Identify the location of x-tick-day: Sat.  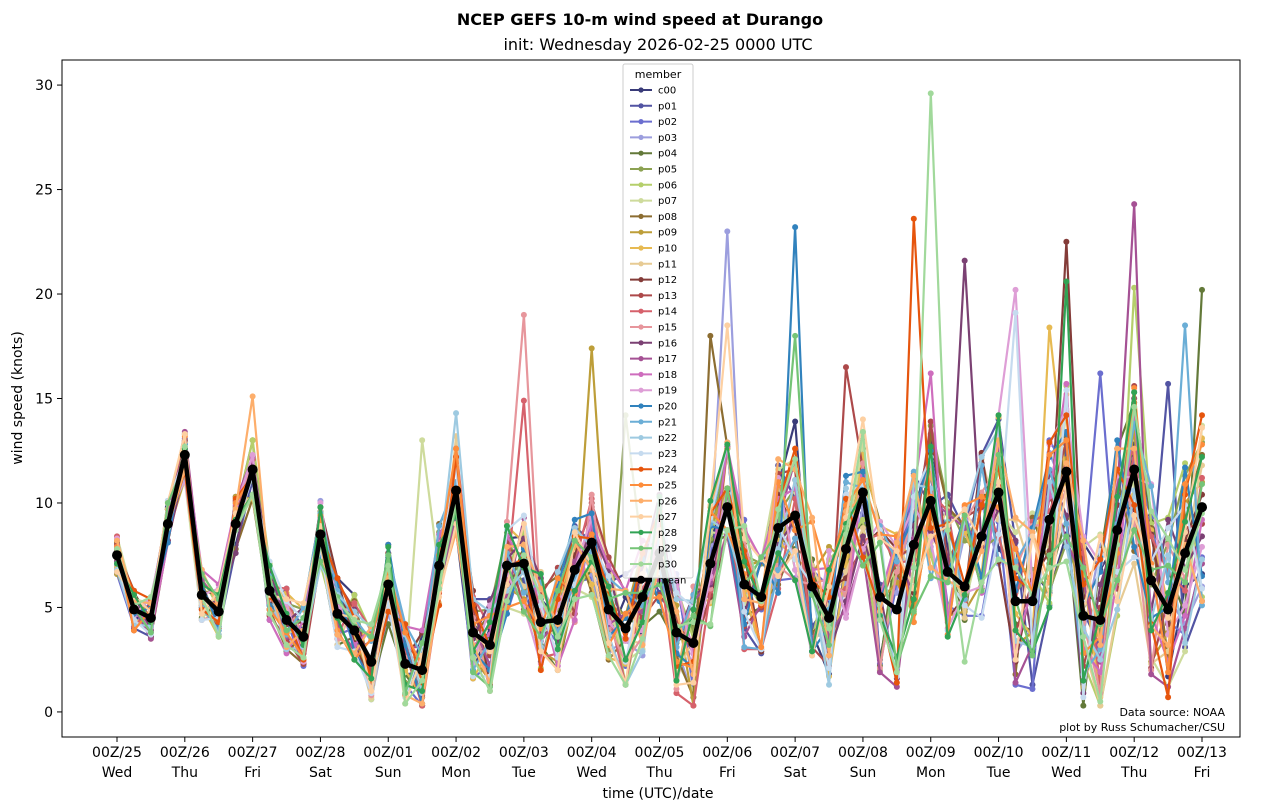
(320, 773).